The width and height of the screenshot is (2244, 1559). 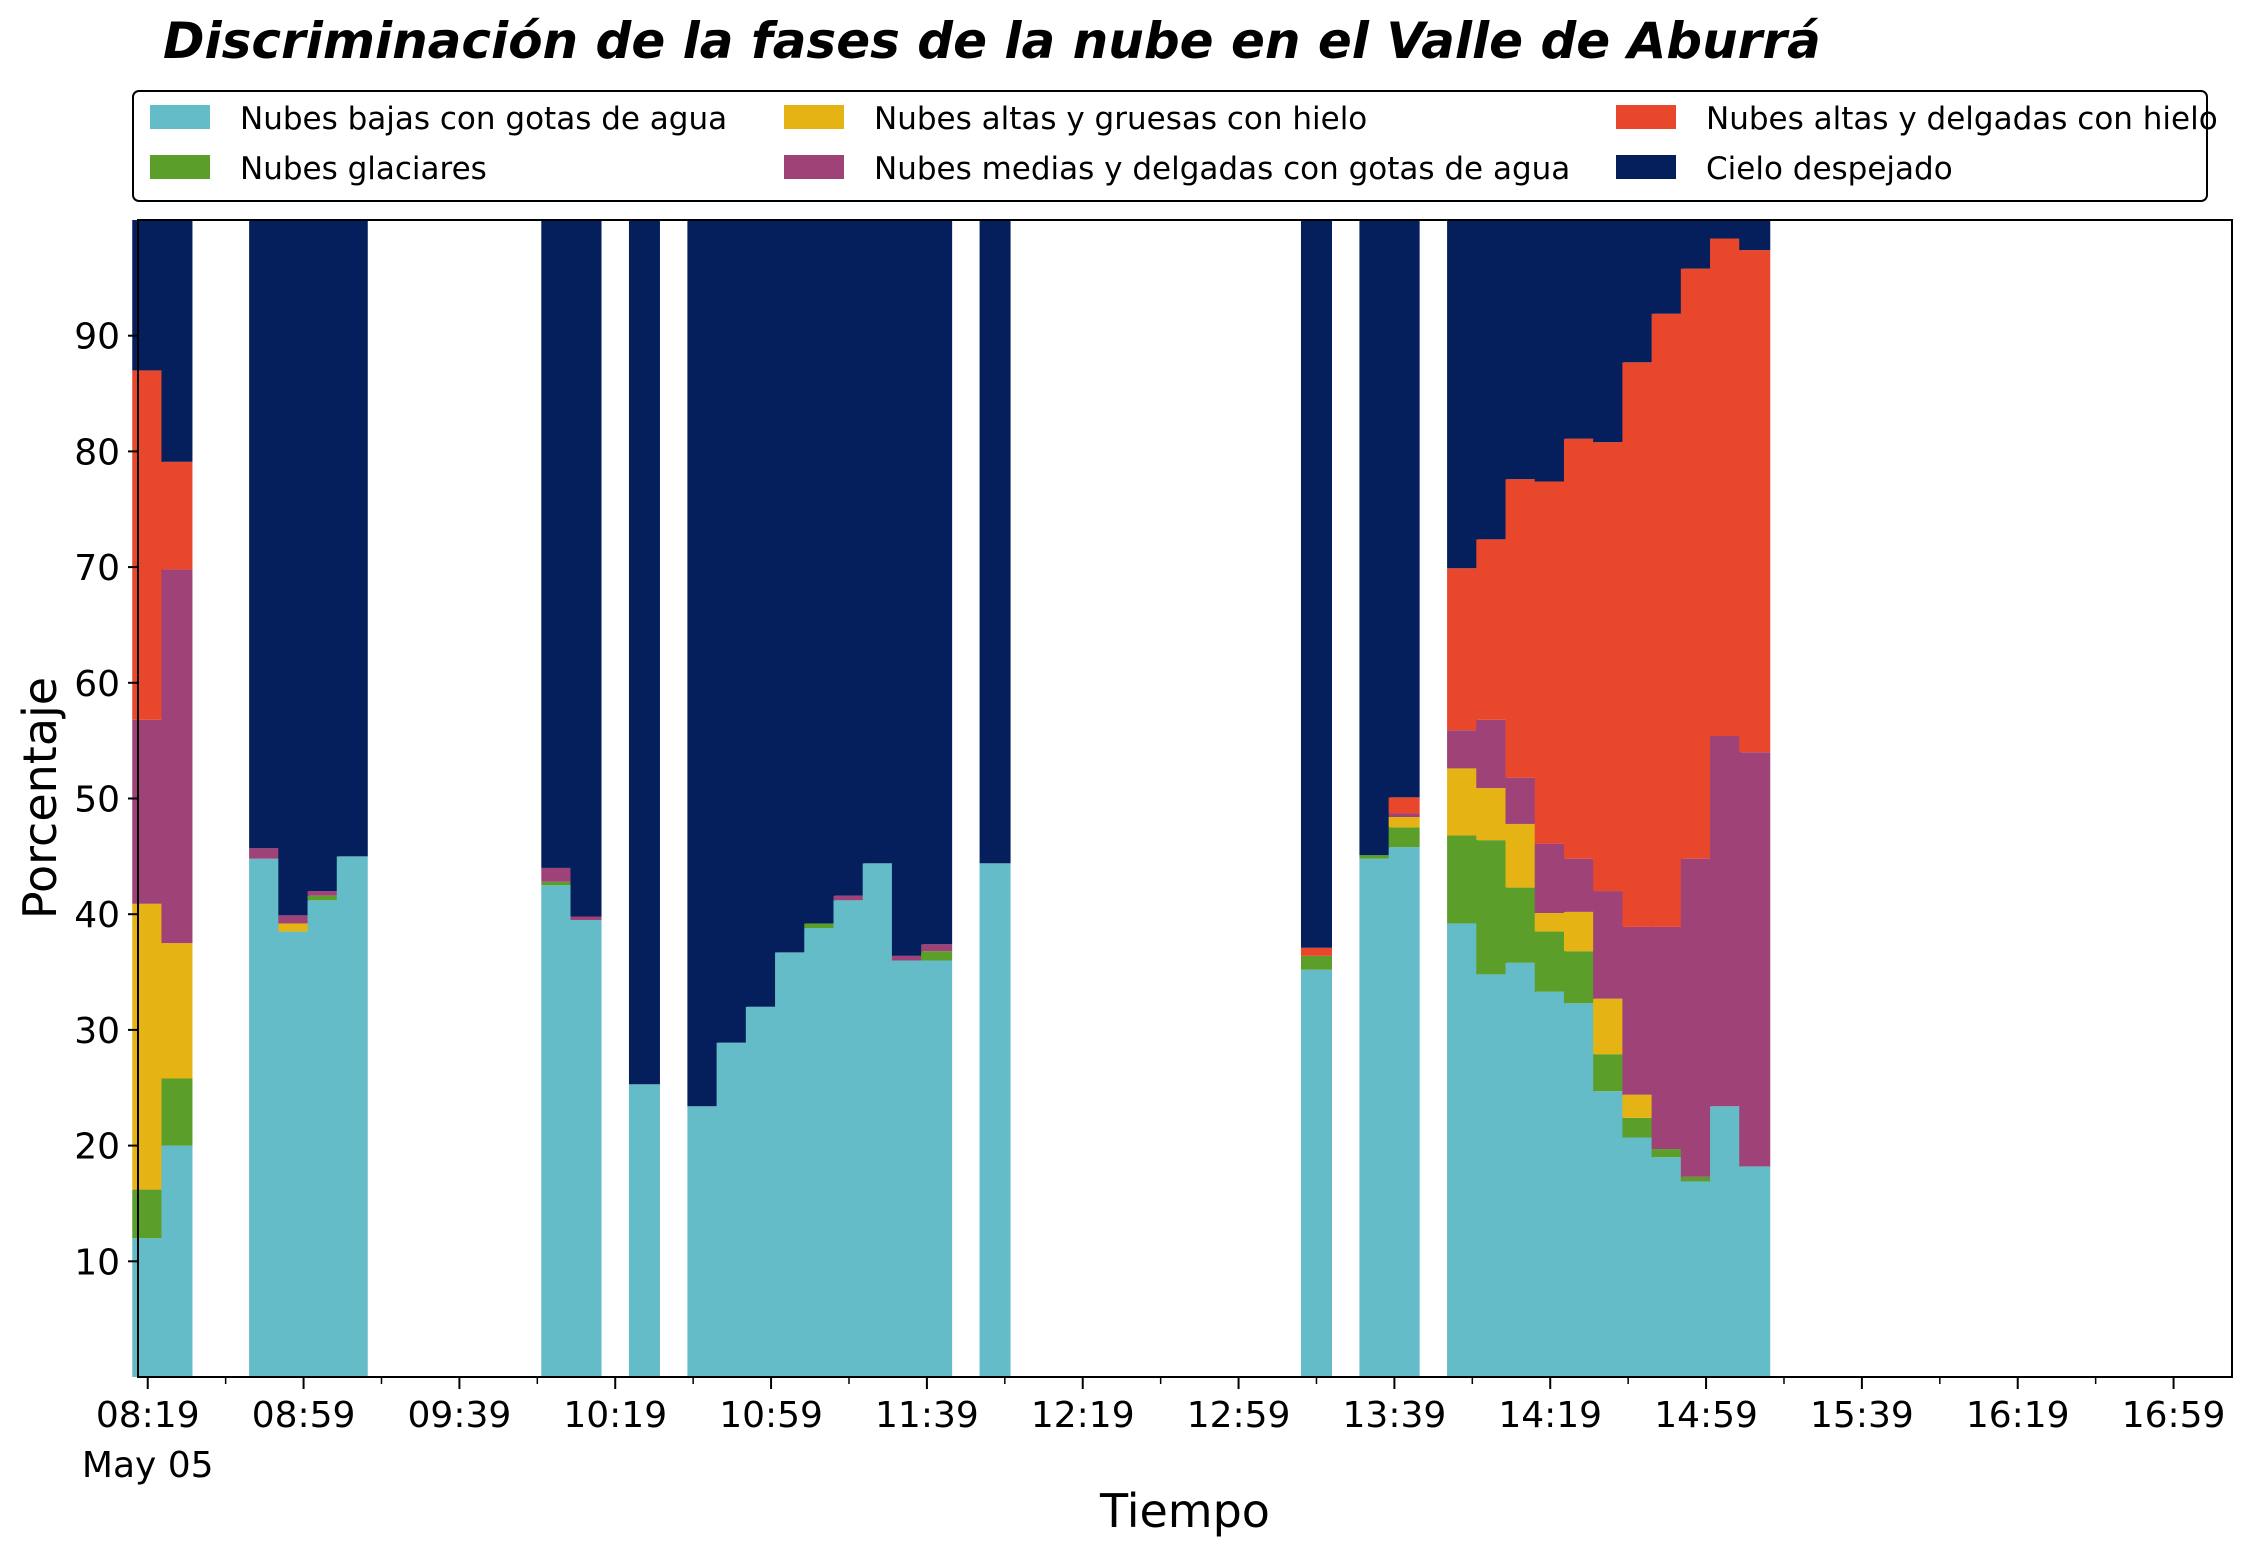 What do you see at coordinates (2018, 1415) in the screenshot?
I see `x-tick-label-960: 16:19` at bounding box center [2018, 1415].